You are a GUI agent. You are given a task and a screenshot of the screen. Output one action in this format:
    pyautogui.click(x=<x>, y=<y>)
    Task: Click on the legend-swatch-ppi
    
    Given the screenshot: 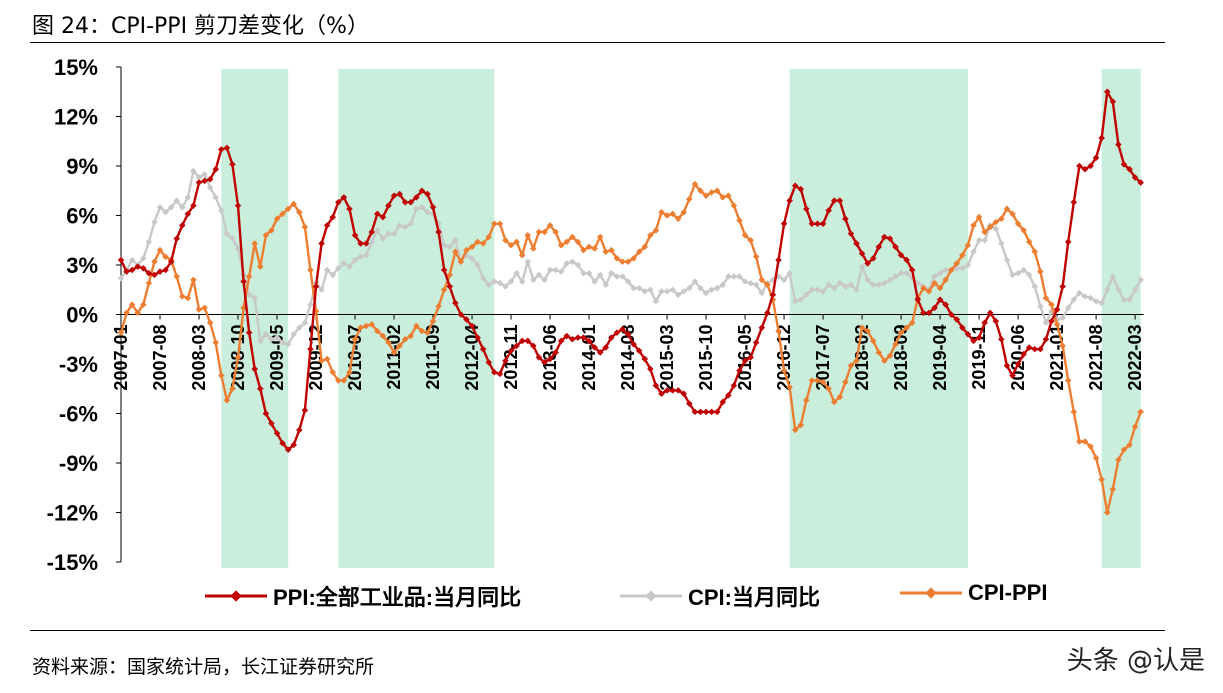 What is the action you would take?
    pyautogui.click(x=236, y=596)
    